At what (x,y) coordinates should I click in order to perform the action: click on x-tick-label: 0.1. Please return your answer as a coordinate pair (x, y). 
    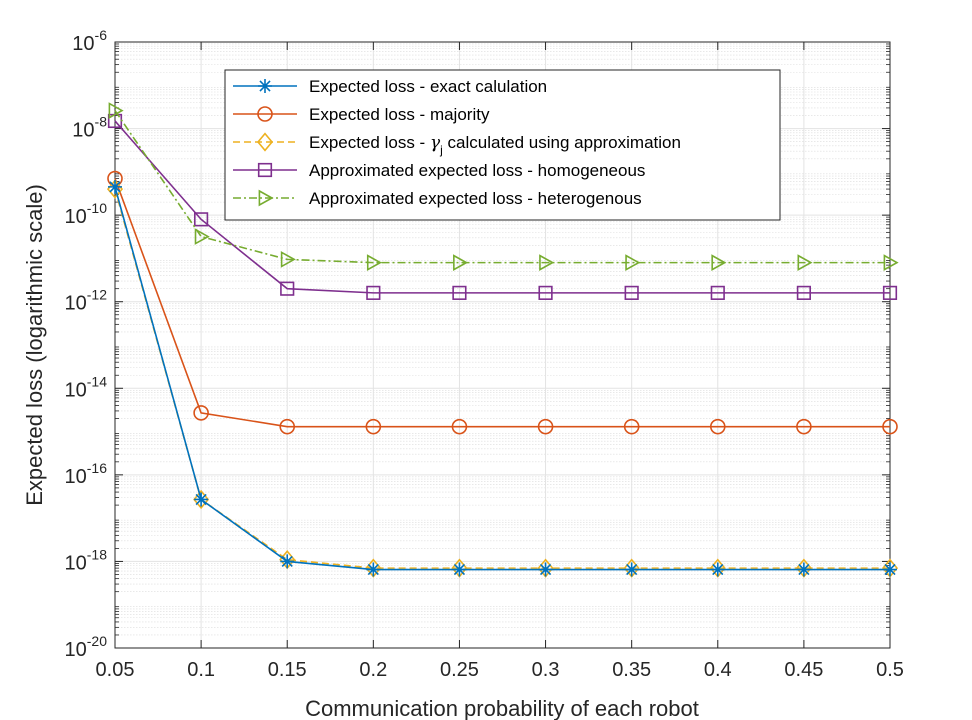
    Looking at the image, I should click on (201, 670).